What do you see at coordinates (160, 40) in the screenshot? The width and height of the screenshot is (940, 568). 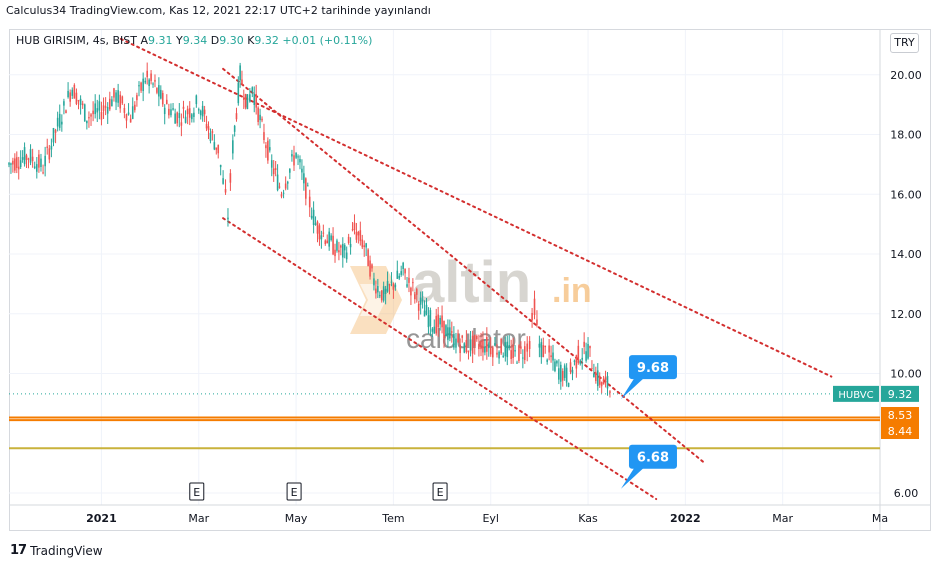 I see `open-value: 9.31` at bounding box center [160, 40].